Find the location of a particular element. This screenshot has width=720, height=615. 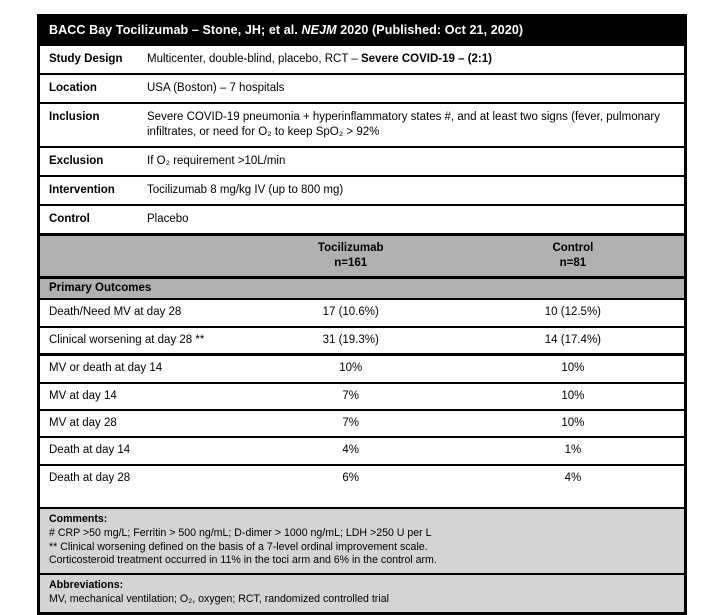

outcome-row-mv-or-death-day14: MV or death at day 14 10% 10% is located at coordinates (362, 370).